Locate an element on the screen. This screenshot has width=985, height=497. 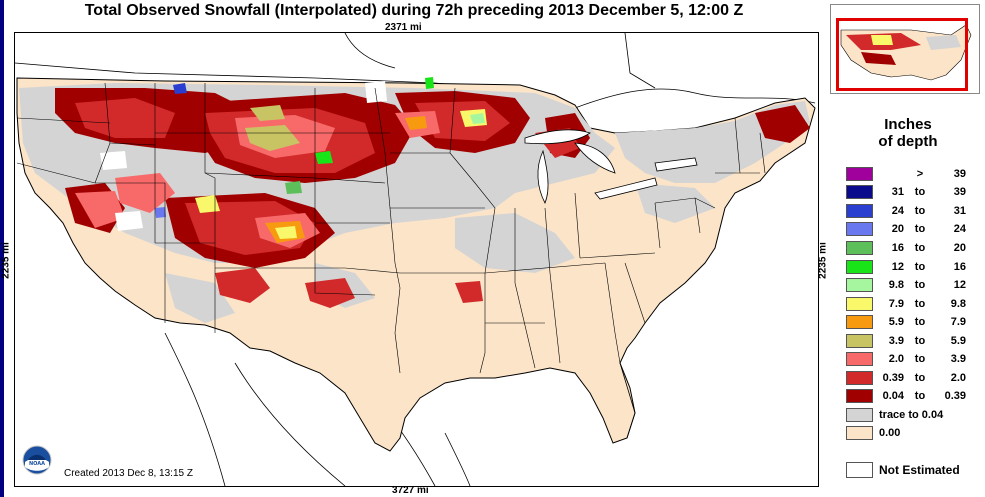
legend-row: 9.8 to 12 is located at coordinates (911, 285).